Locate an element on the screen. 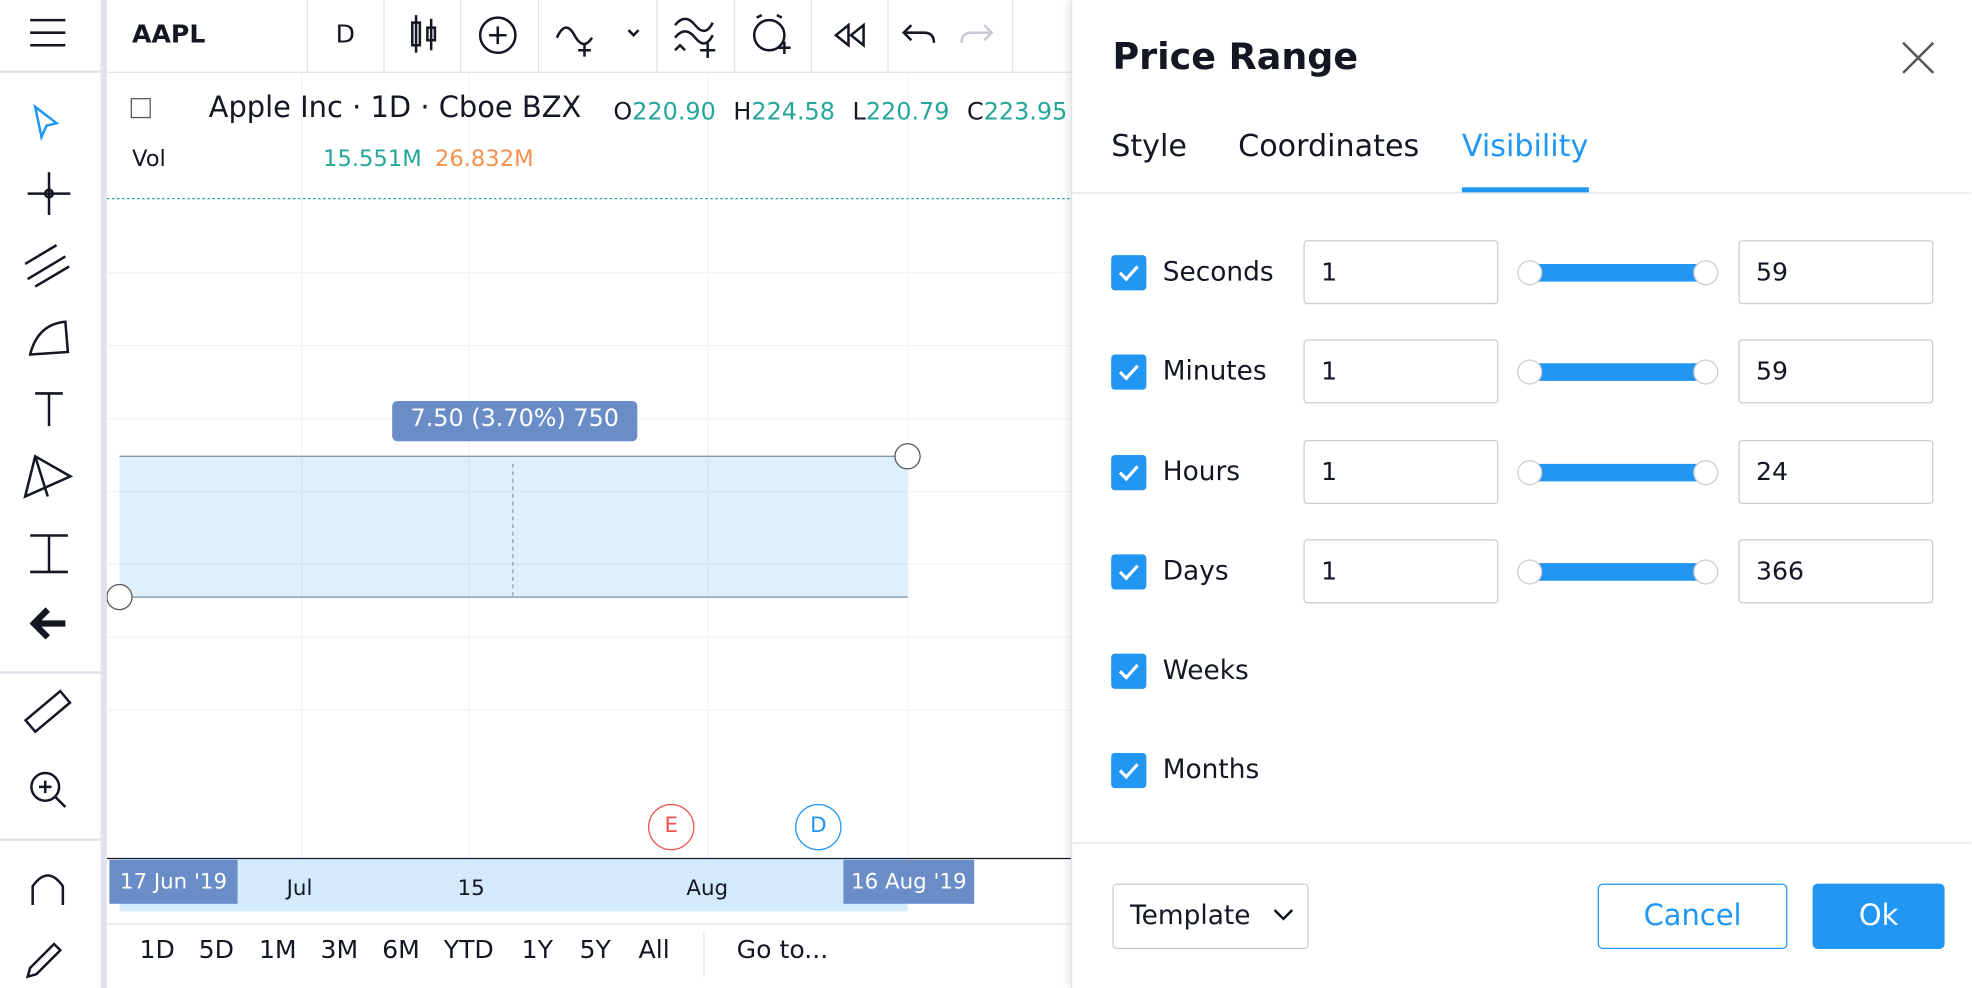 The height and width of the screenshot is (988, 1972). ruler-tool is located at coordinates (47, 711).